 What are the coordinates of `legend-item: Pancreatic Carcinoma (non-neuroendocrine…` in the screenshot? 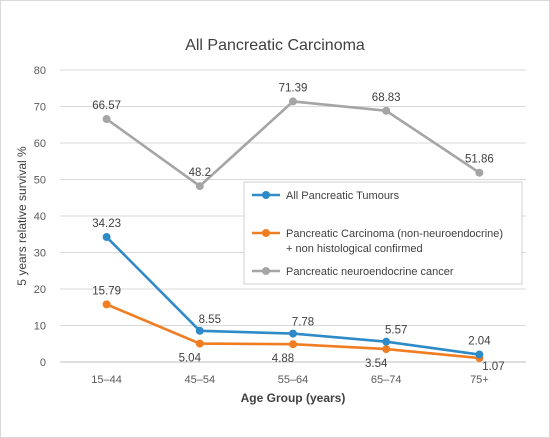 It's located at (377, 241).